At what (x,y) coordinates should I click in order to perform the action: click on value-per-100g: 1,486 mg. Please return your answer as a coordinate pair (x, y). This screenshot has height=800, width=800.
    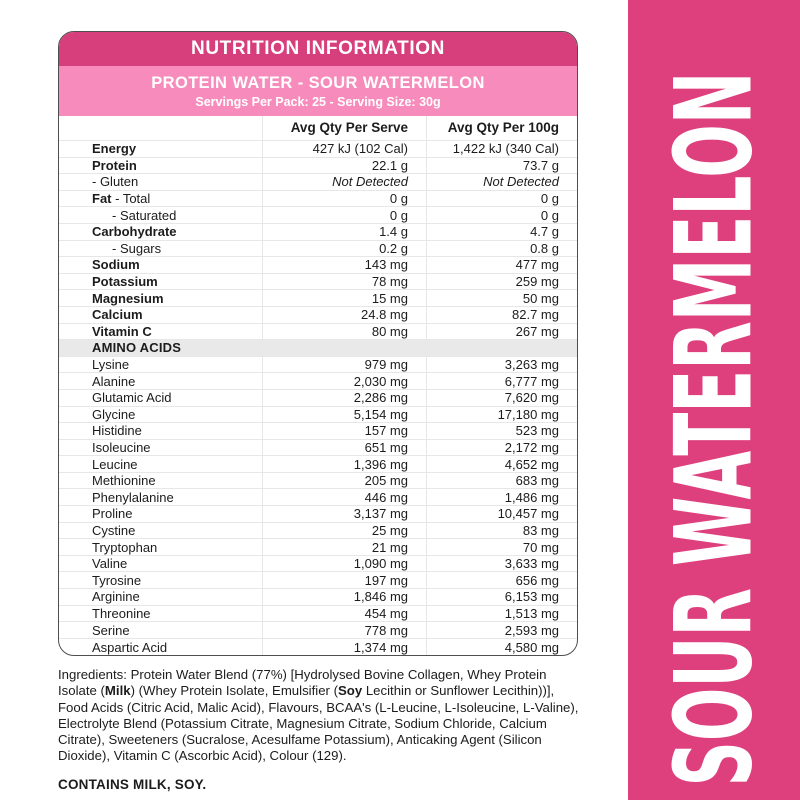
    Looking at the image, I should click on (501, 497).